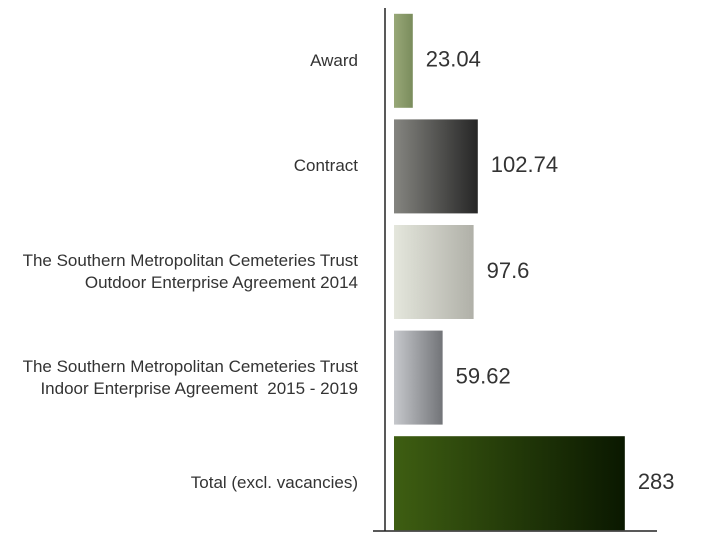 The height and width of the screenshot is (533, 701). Describe the element at coordinates (325, 166) in the screenshot. I see `category-label: Contract` at that location.